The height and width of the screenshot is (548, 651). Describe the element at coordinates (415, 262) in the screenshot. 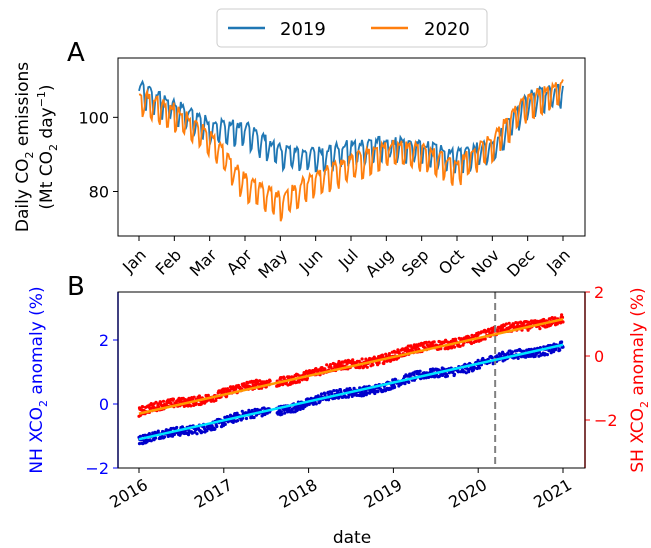

I see `panel-a-xtick-label: Sep` at that location.